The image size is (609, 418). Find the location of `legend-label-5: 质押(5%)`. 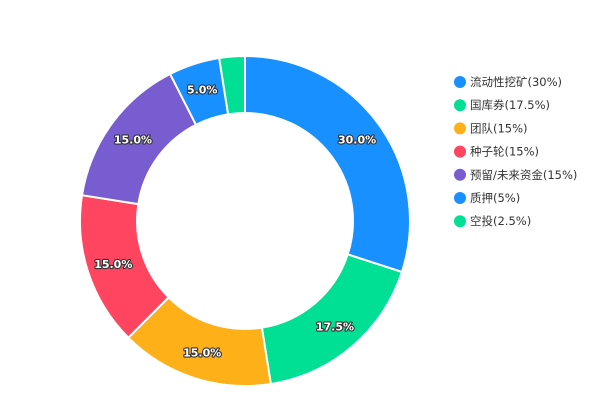

legend-label-5: 质押(5%) is located at coordinates (495, 198).